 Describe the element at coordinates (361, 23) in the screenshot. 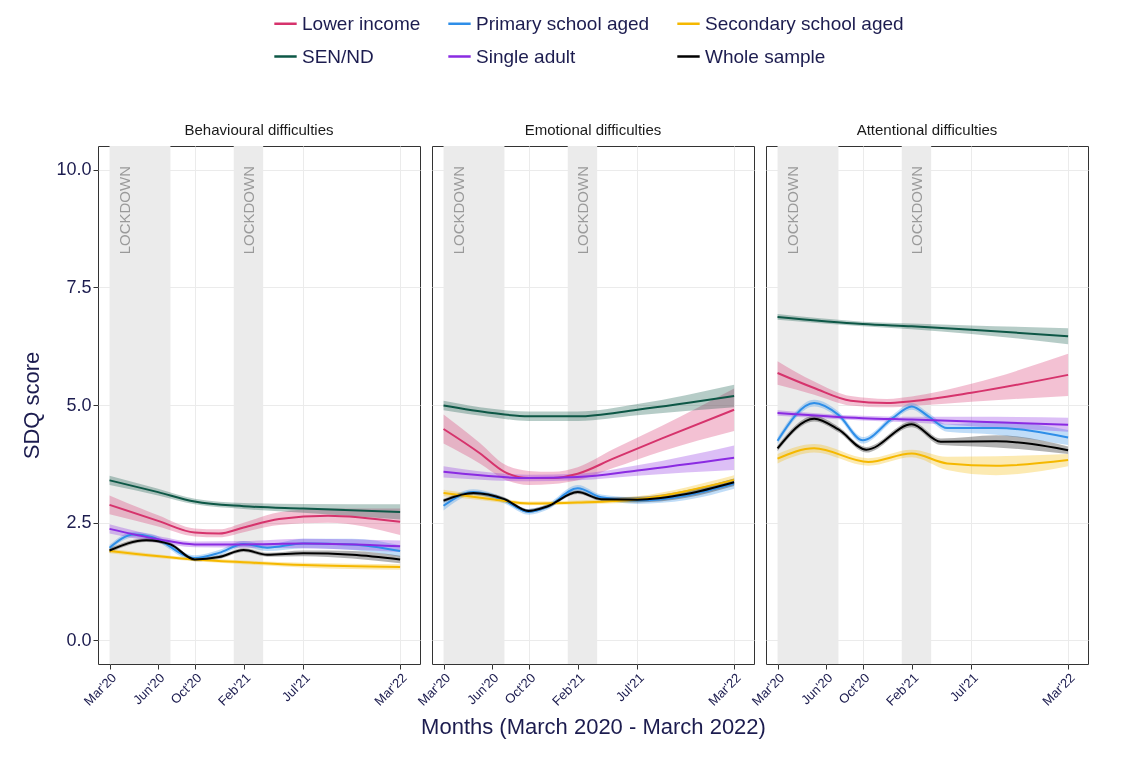

I see `legend-label: Lower income` at that location.